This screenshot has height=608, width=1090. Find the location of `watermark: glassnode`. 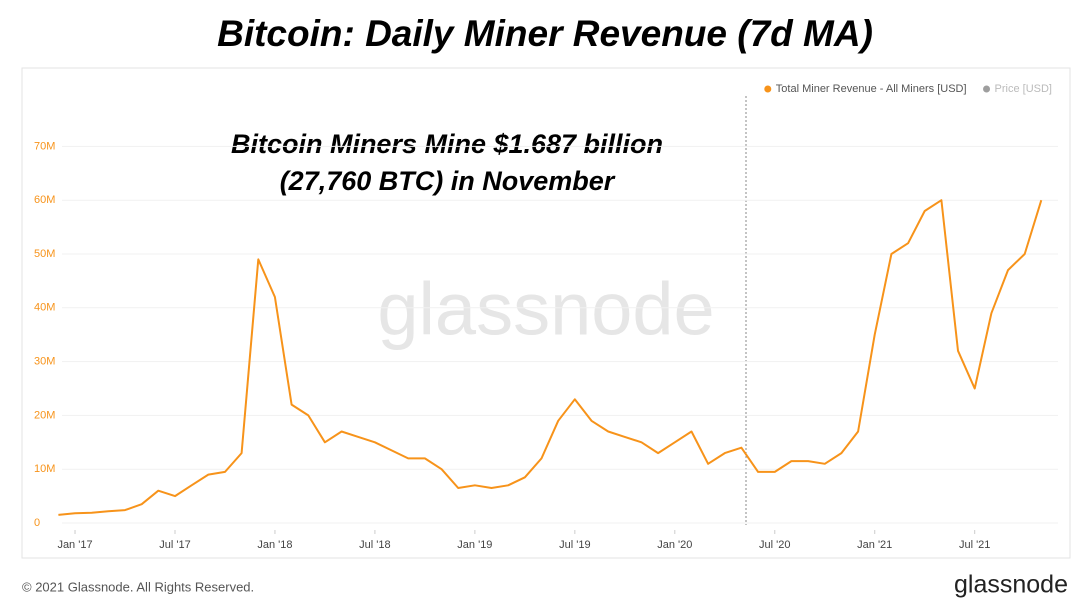

watermark: glassnode is located at coordinates (545, 309).